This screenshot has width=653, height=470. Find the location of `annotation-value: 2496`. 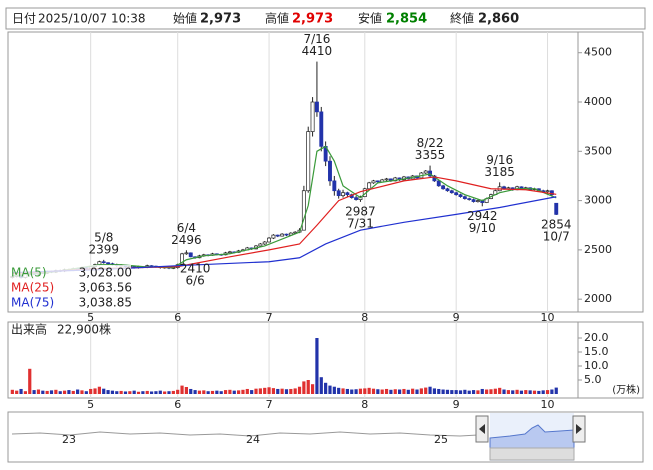

annotation-value: 2496 is located at coordinates (186, 240).